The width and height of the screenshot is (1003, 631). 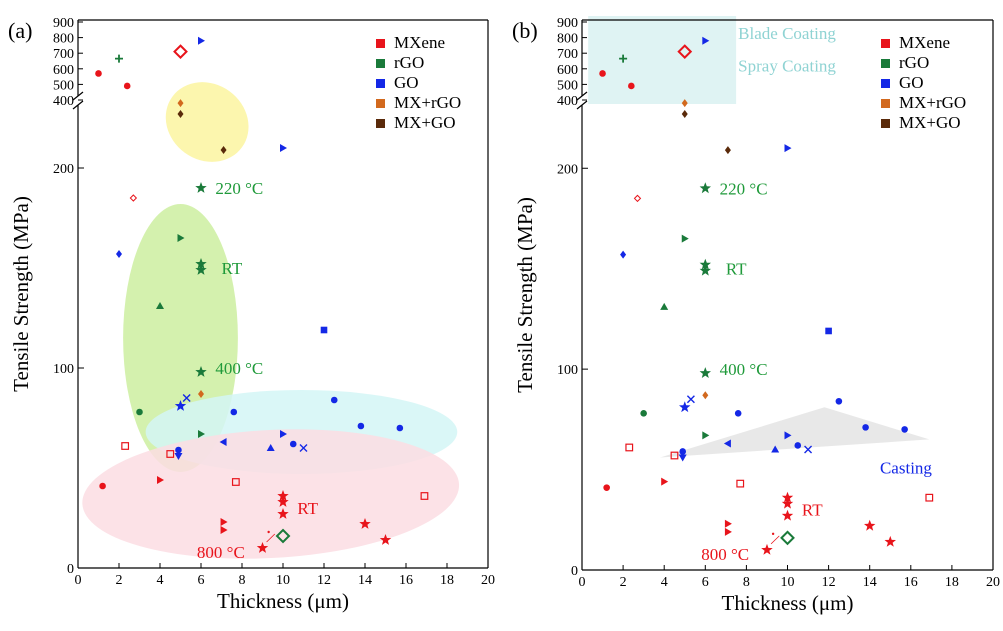 I want to click on panel-label: (b), so click(x=525, y=30).